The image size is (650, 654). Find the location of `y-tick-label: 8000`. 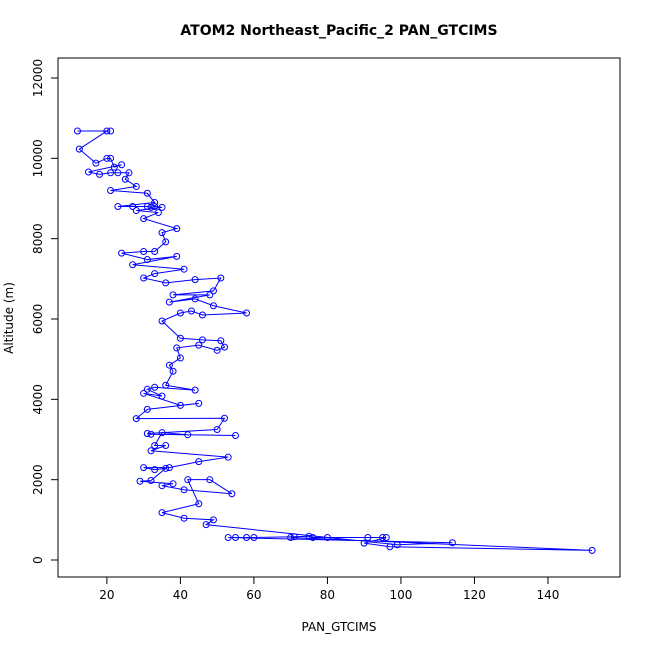

y-tick-label: 8000 is located at coordinates (38, 238).